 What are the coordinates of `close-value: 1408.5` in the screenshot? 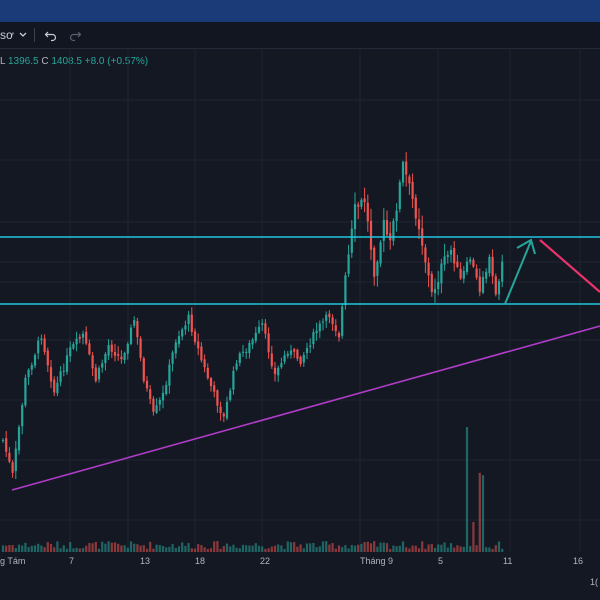 It's located at (66, 61).